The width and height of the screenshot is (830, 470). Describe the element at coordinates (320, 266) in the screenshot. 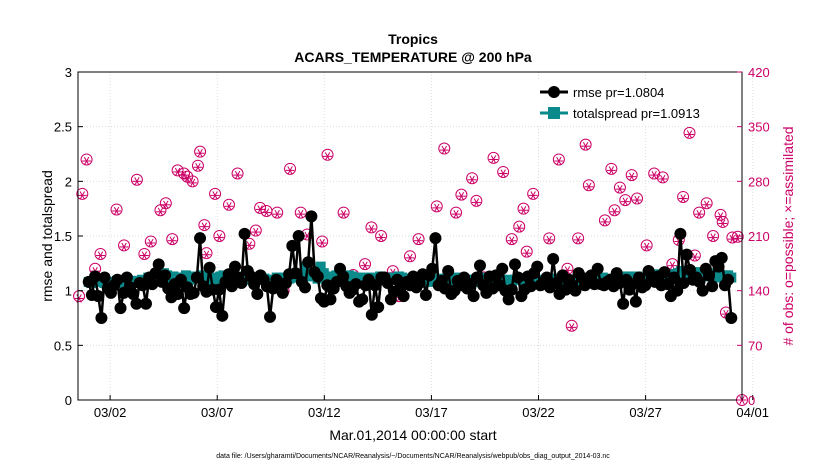

I see `totalspread-point` at that location.